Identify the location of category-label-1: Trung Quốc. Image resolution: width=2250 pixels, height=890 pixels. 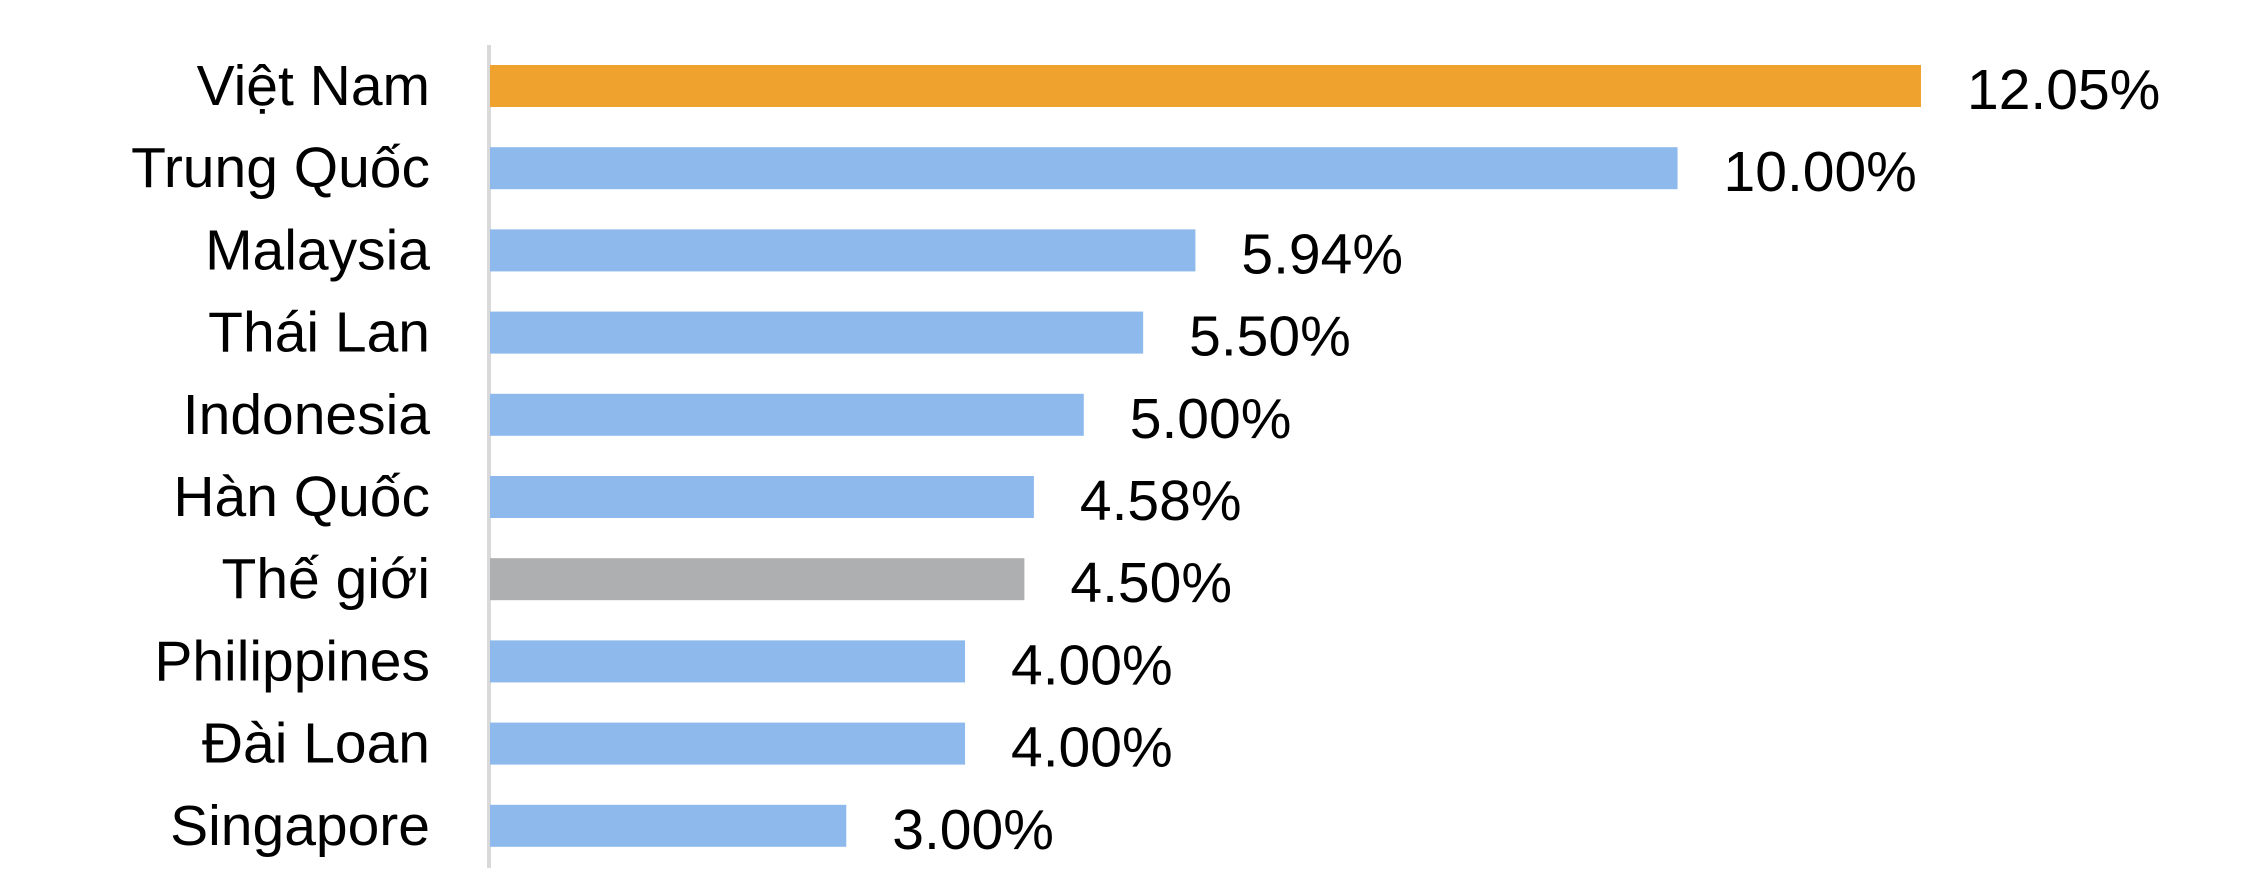
(280, 168).